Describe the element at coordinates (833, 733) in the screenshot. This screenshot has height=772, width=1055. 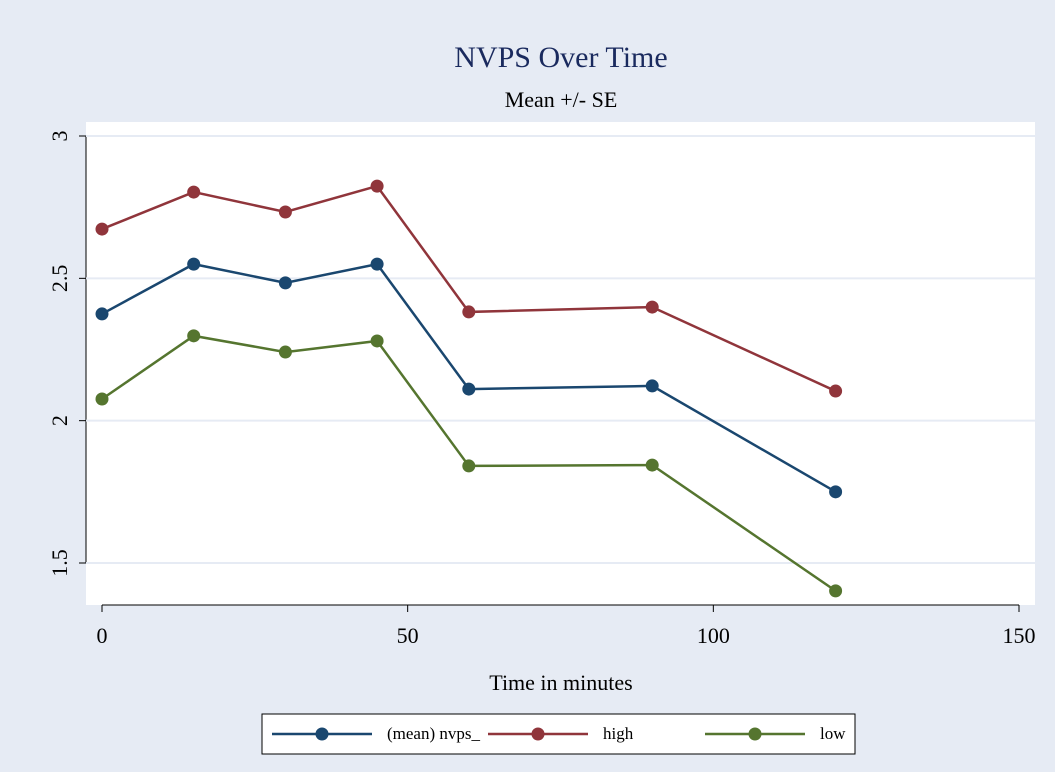
I see `legend-label: low` at that location.